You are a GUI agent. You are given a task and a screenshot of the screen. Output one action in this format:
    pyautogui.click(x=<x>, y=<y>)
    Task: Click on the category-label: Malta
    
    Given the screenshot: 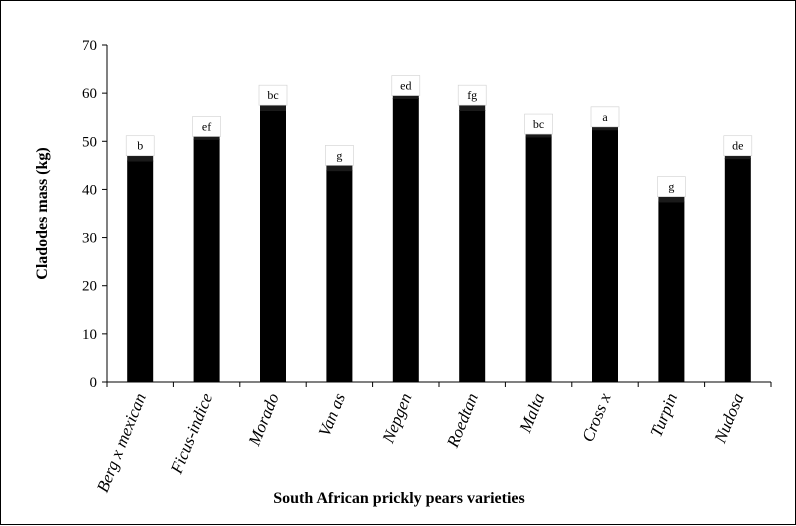 What is the action you would take?
    pyautogui.click(x=531, y=413)
    